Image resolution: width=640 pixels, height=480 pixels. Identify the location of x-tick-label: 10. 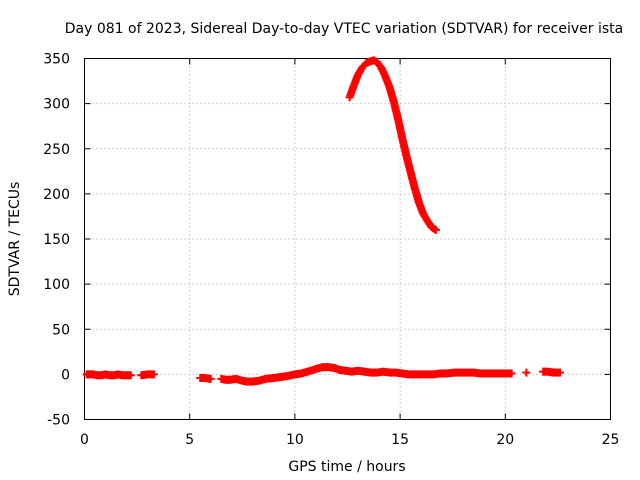
(295, 440).